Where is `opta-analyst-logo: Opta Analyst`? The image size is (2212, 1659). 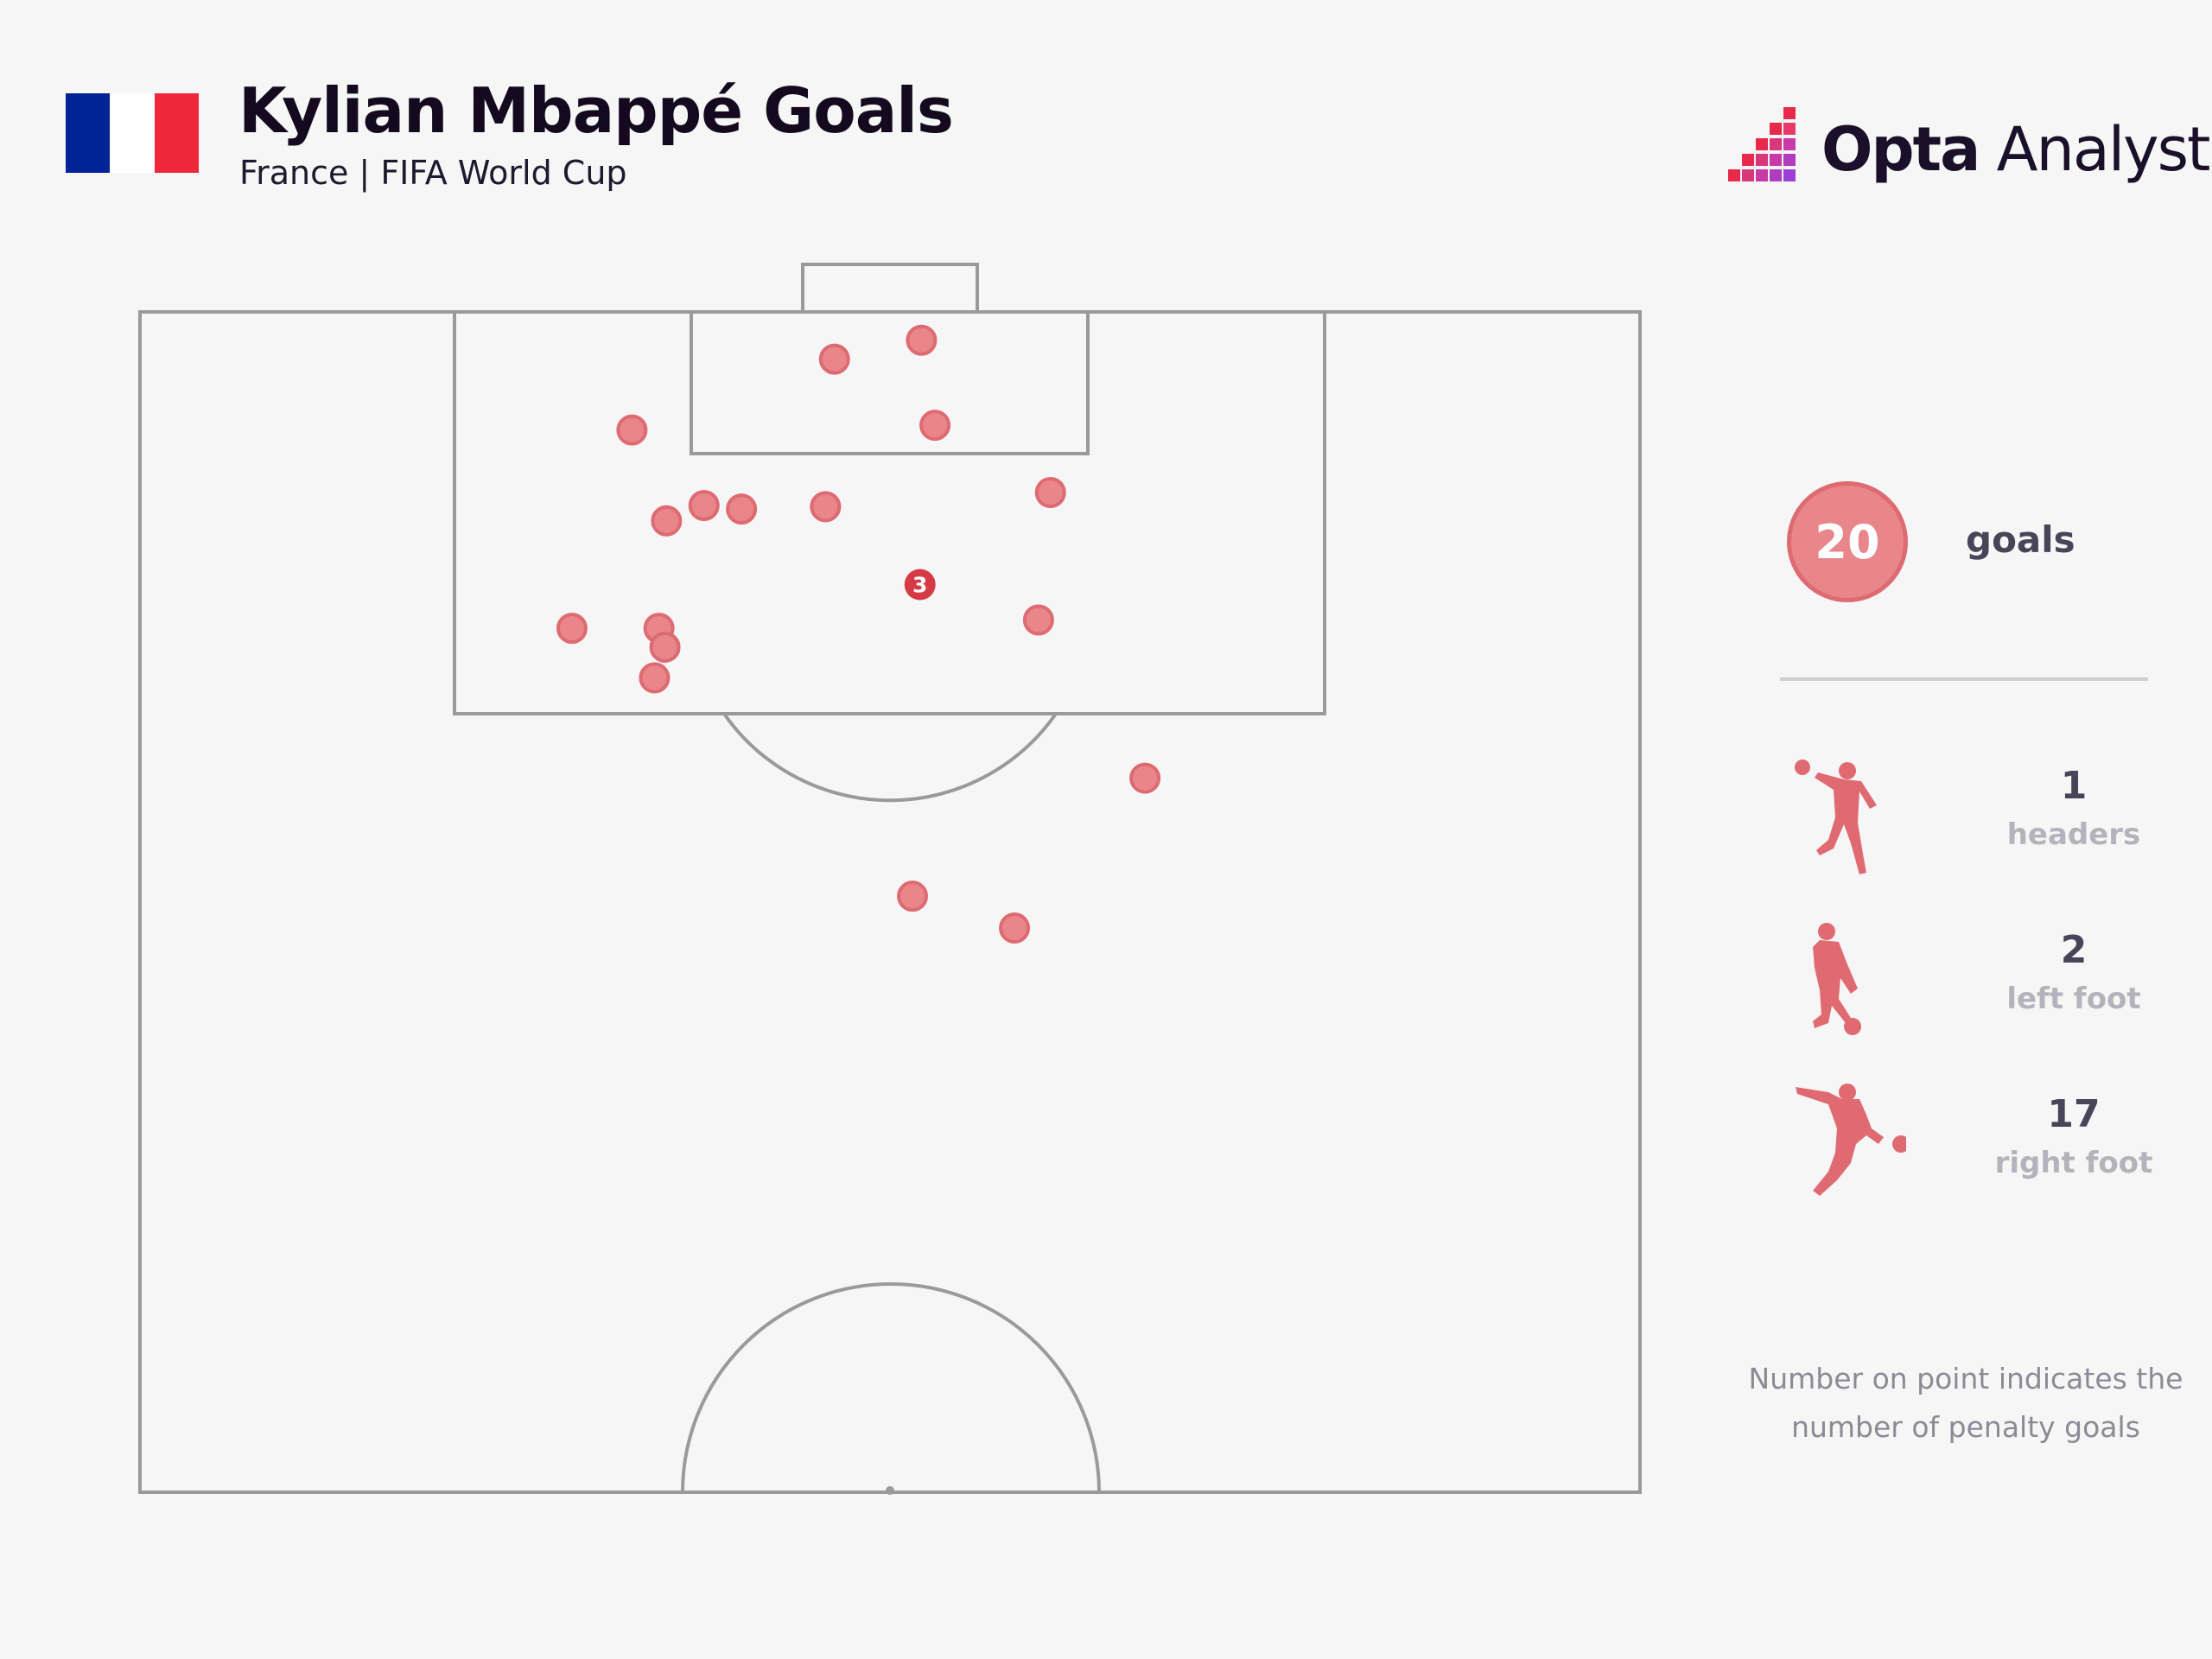
opta-analyst-logo: Opta Analyst is located at coordinates (1968, 151).